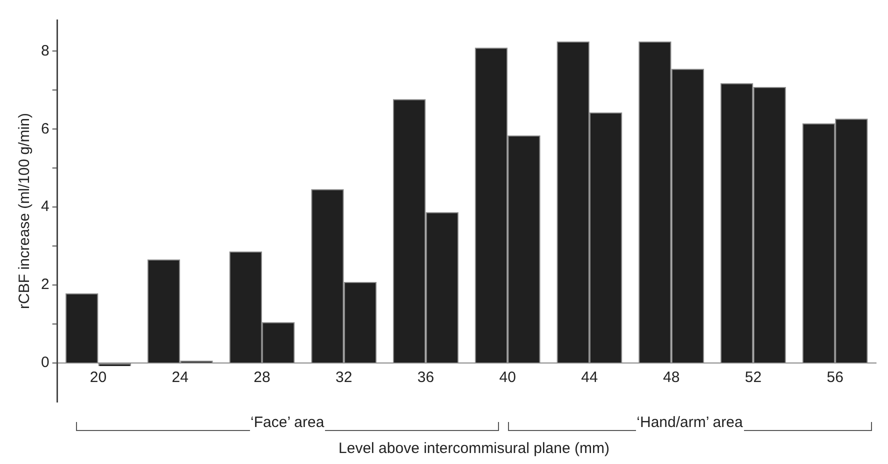 This screenshot has width=888, height=464. I want to click on x-tick-label: 32, so click(344, 377).